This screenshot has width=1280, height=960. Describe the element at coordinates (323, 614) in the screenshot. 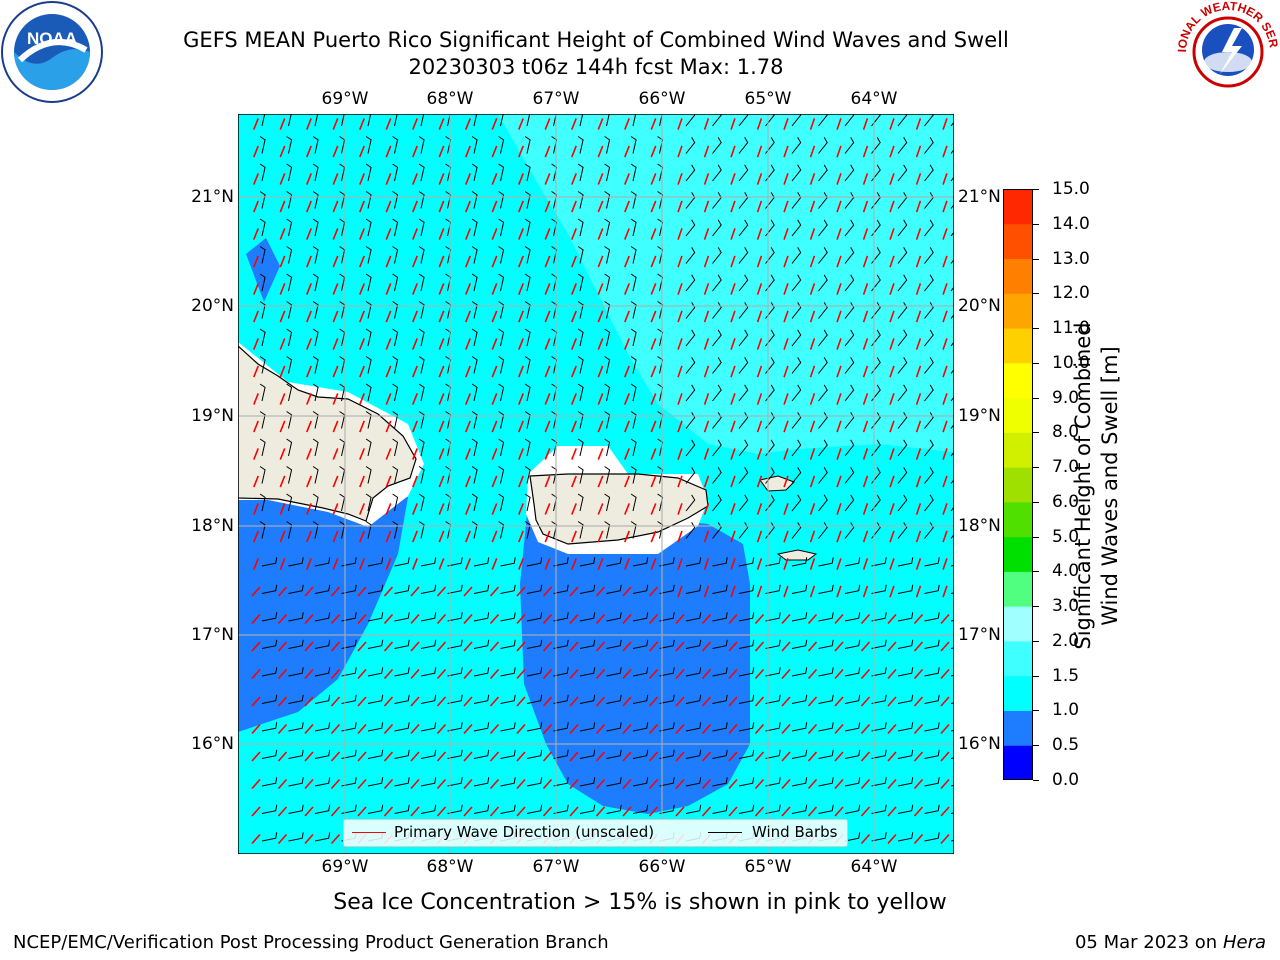

I see `contour-band-west` at that location.